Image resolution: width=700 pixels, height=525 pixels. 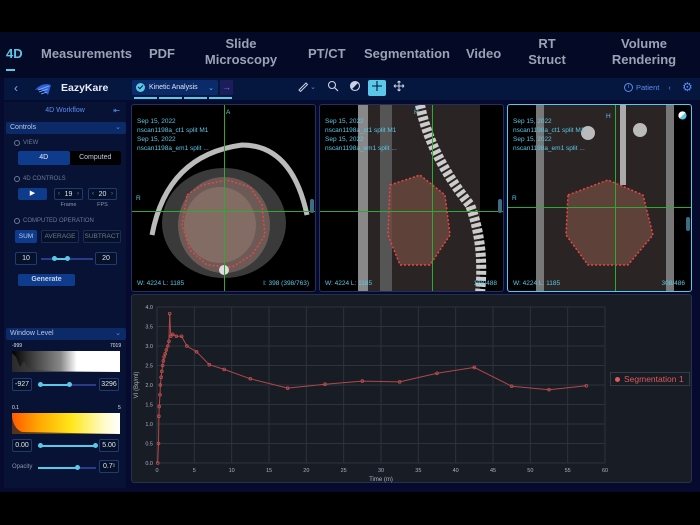 What do you see at coordinates (377, 88) in the screenshot?
I see `crosshair-icon` at bounding box center [377, 88].